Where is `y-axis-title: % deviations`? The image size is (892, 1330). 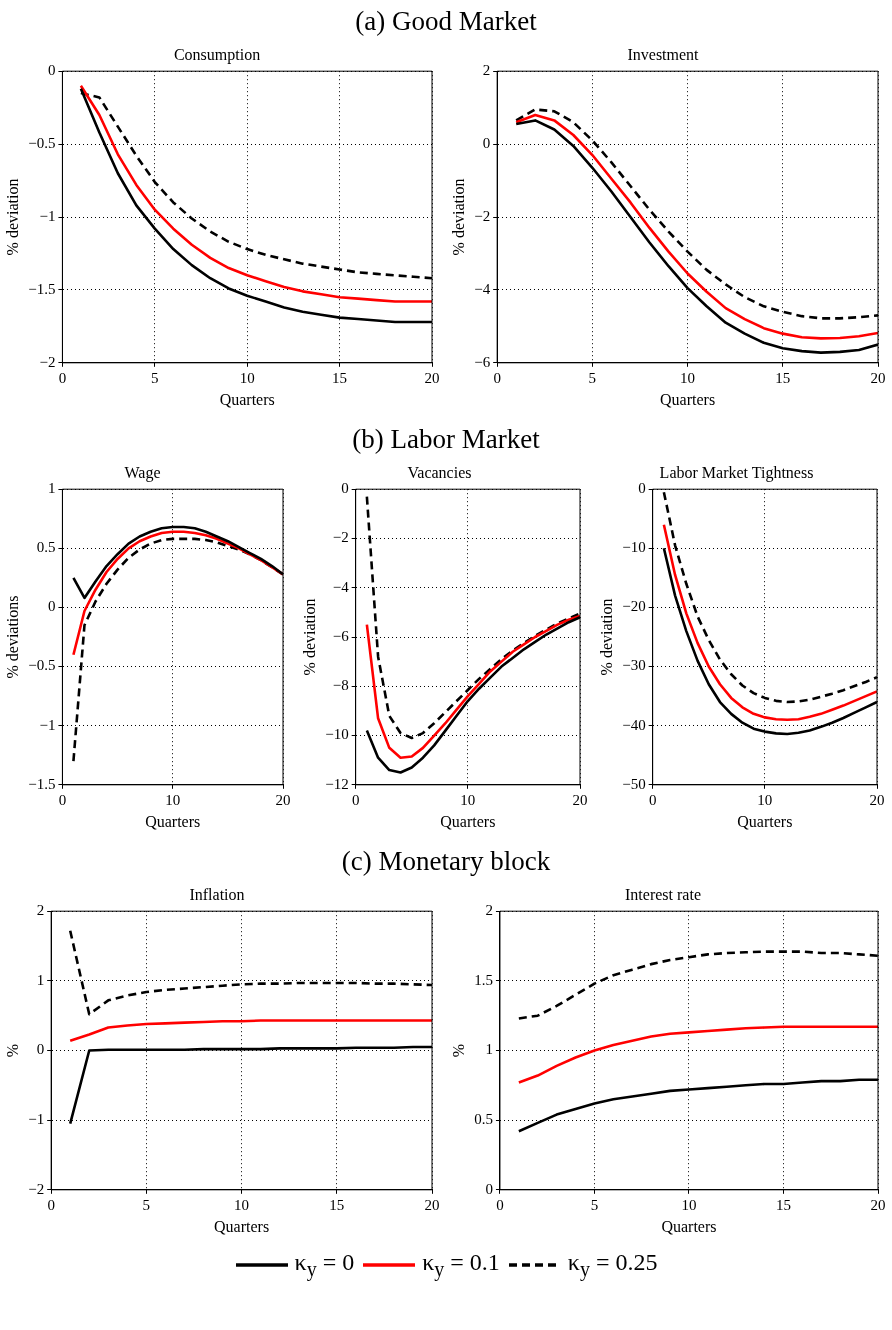 y-axis-title: % deviations is located at coordinates (12, 637).